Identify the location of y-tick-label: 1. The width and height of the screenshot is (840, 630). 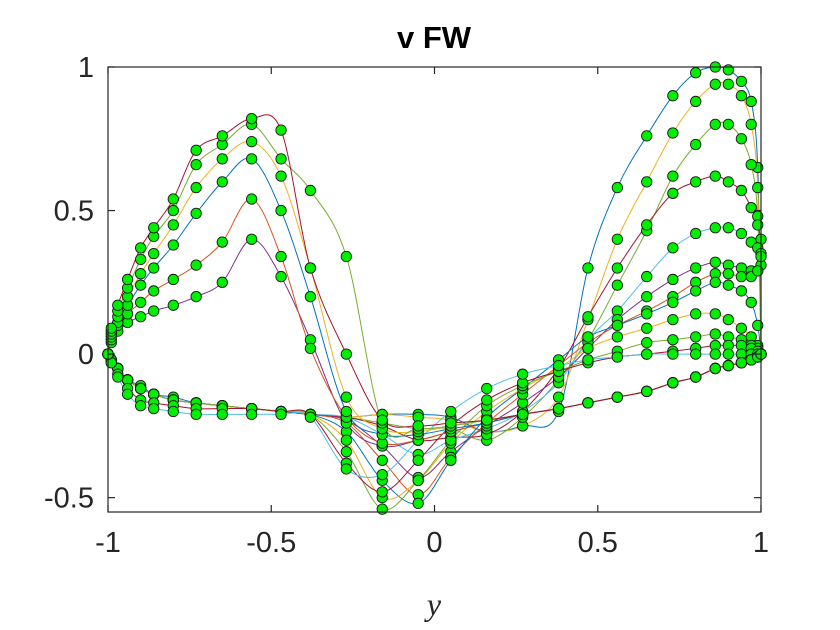
(86, 68).